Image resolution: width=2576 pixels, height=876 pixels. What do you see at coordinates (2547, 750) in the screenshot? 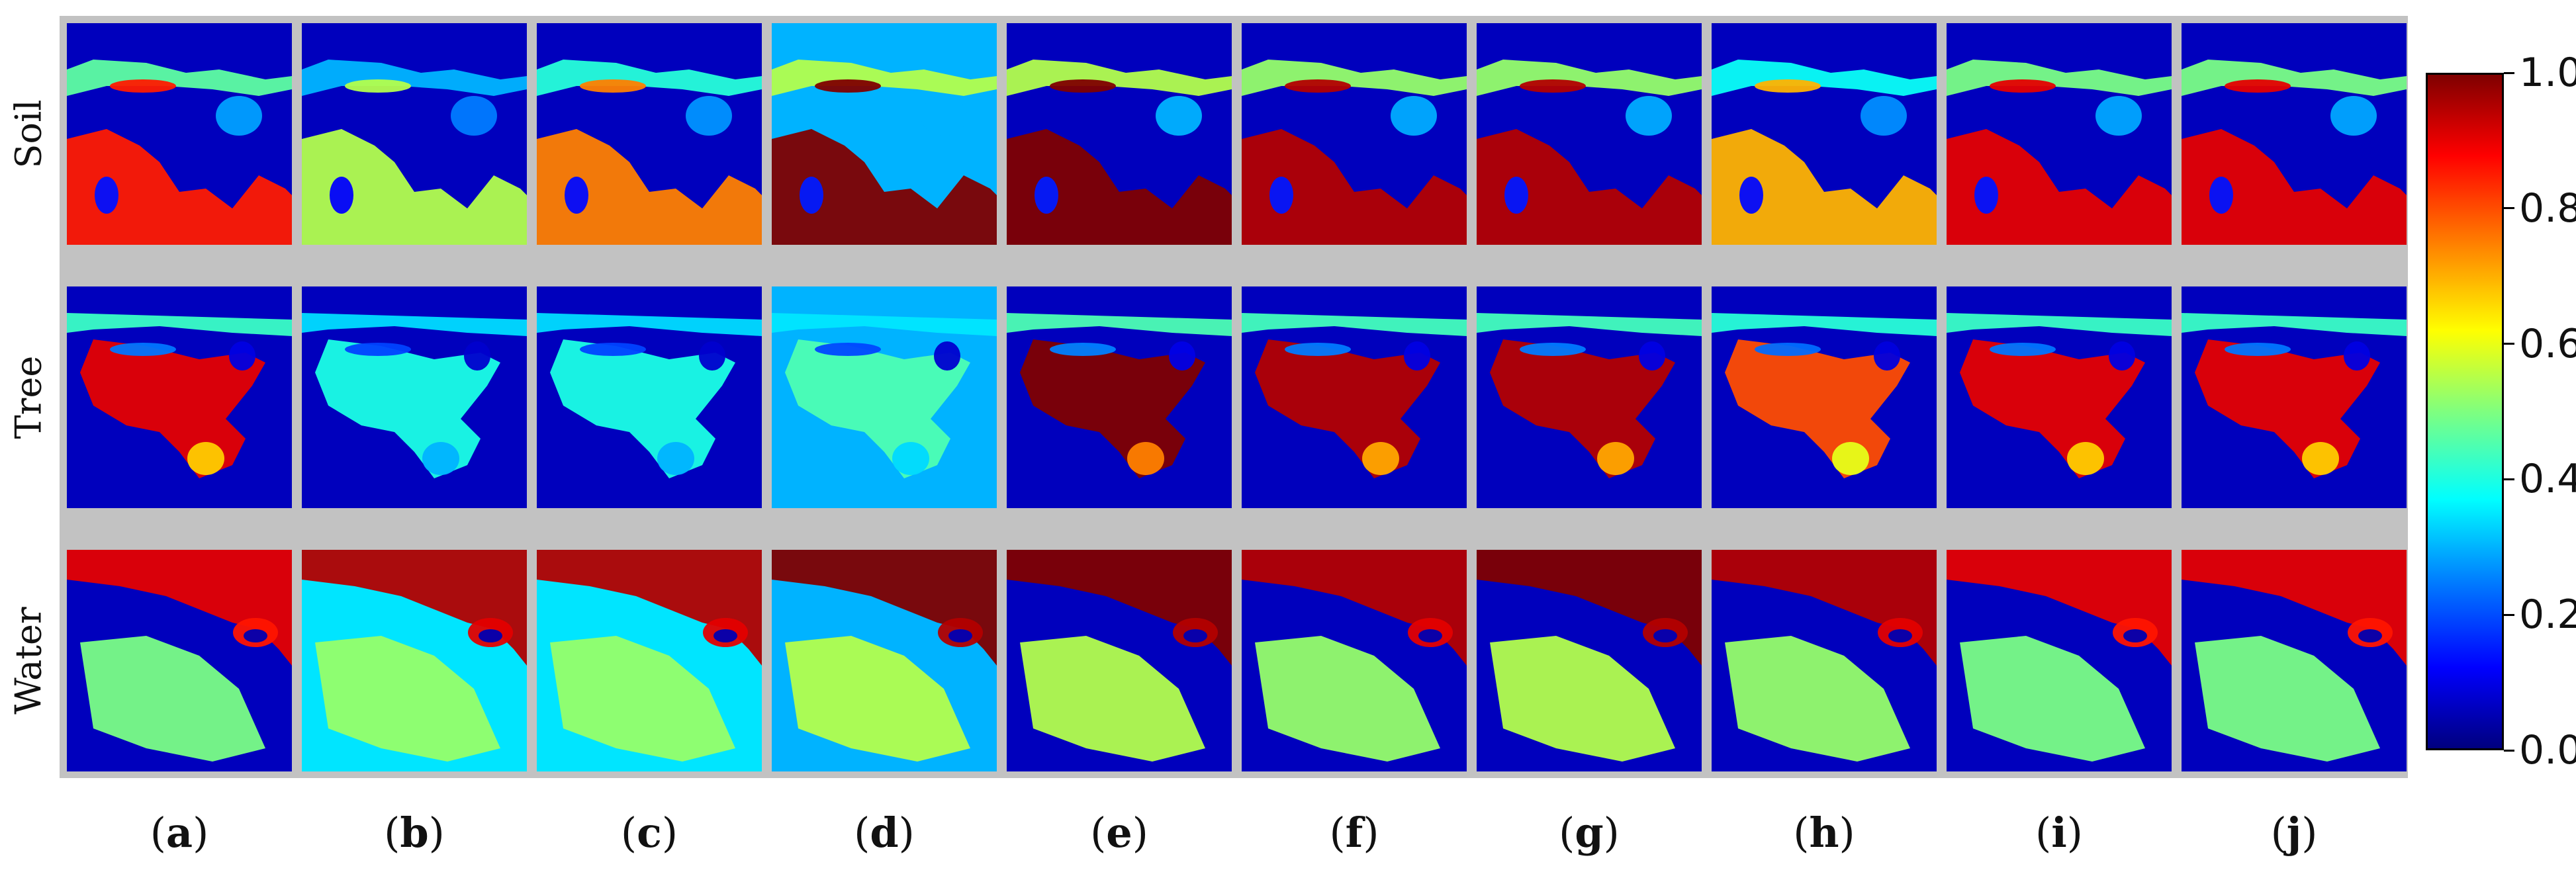
I see `colorbar-tick-label: 0.0` at bounding box center [2547, 750].